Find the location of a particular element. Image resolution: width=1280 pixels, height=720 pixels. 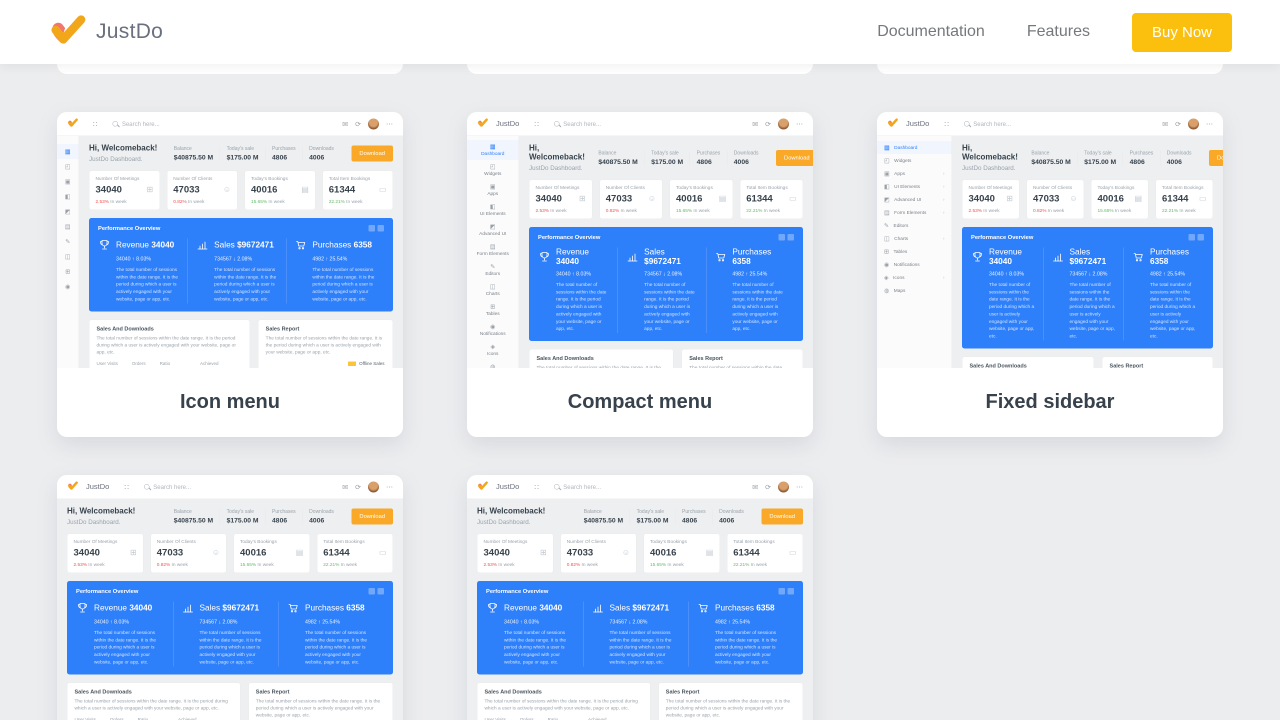

welcome-title: Hi, Welcomeback! is located at coordinates (511, 511).